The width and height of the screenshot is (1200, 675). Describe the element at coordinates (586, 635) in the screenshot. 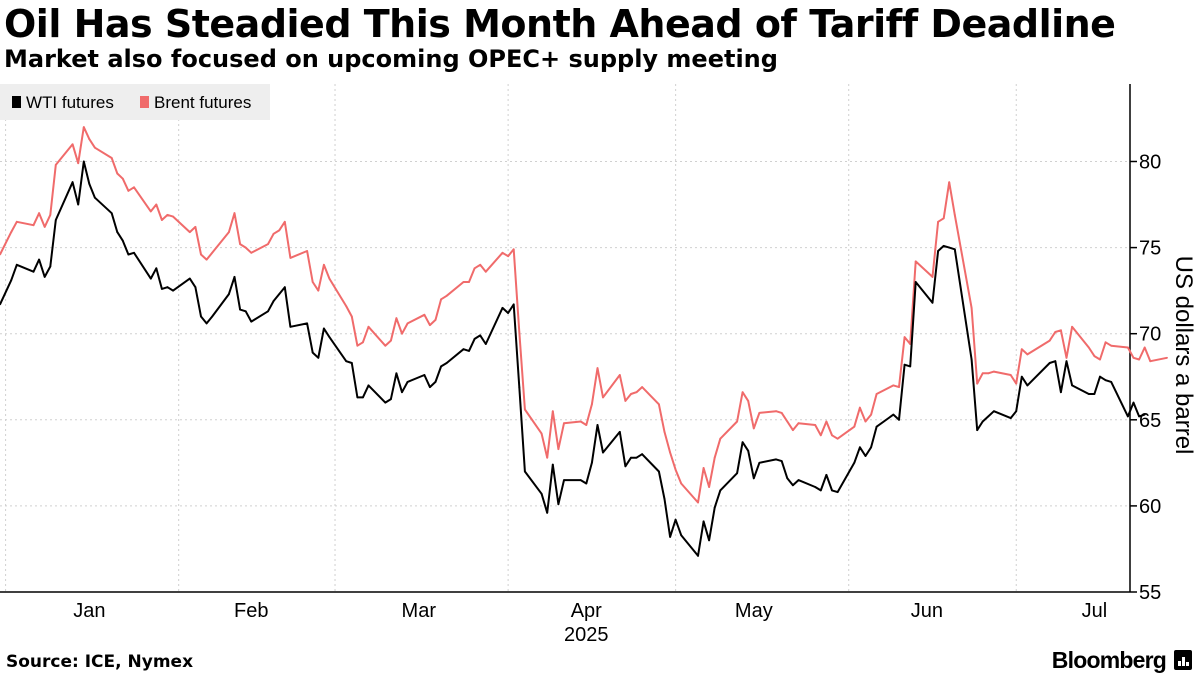

I see `x-year-label: 2025` at that location.